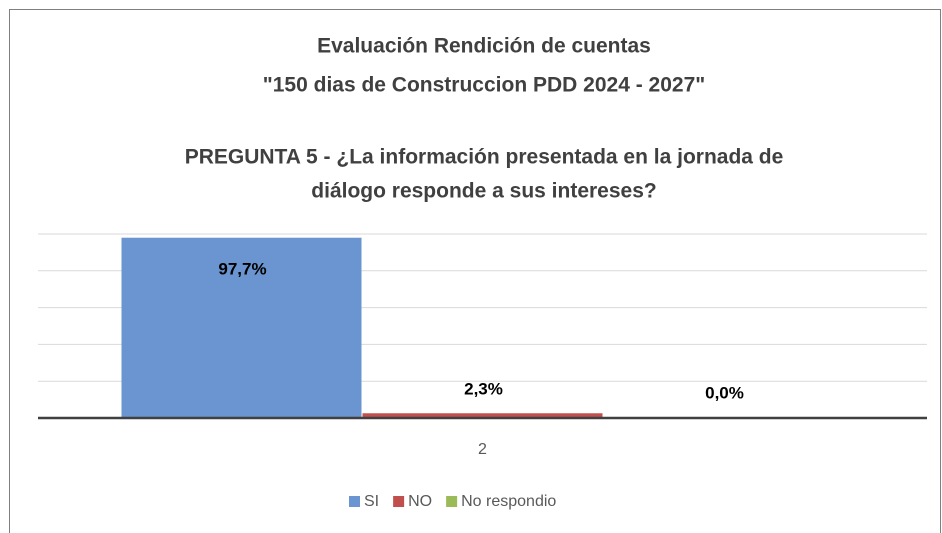  Describe the element at coordinates (484, 46) in the screenshot. I see `chart-title: Evaluación Rendición de cuentas` at that location.